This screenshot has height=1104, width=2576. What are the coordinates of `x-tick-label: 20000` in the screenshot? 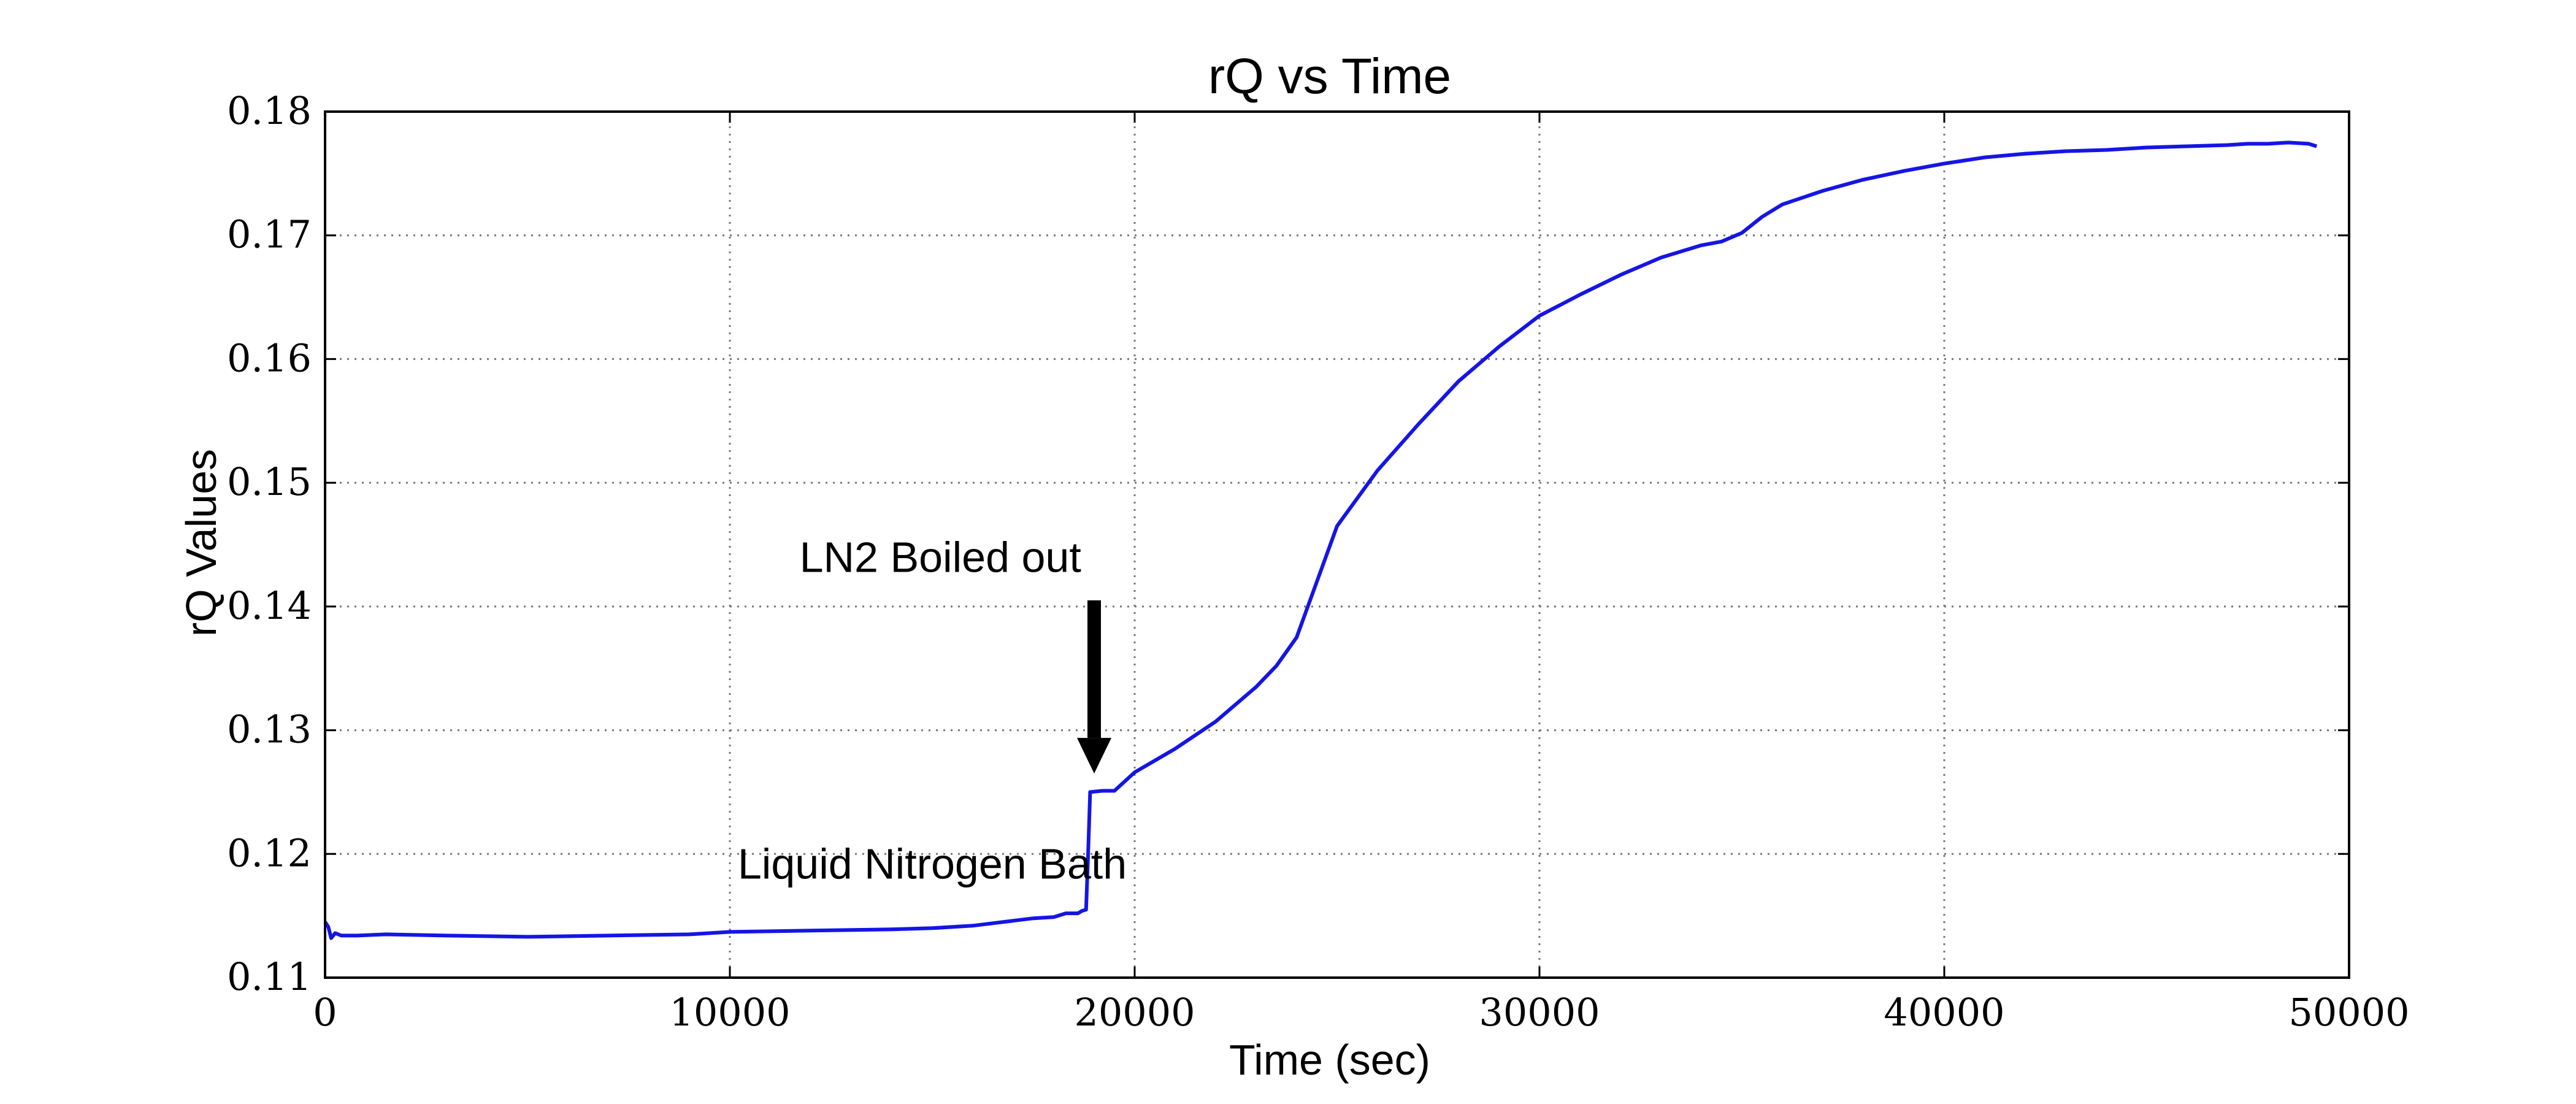 It's located at (1134, 1012).